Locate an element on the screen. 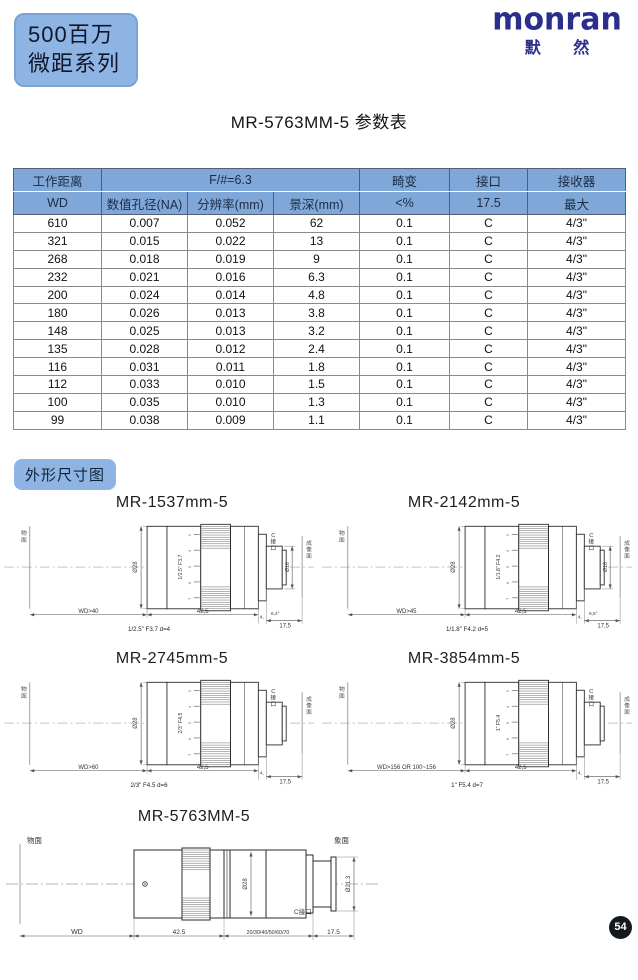  svg-text: 1" F5.4 is located at coordinates (499, 723).